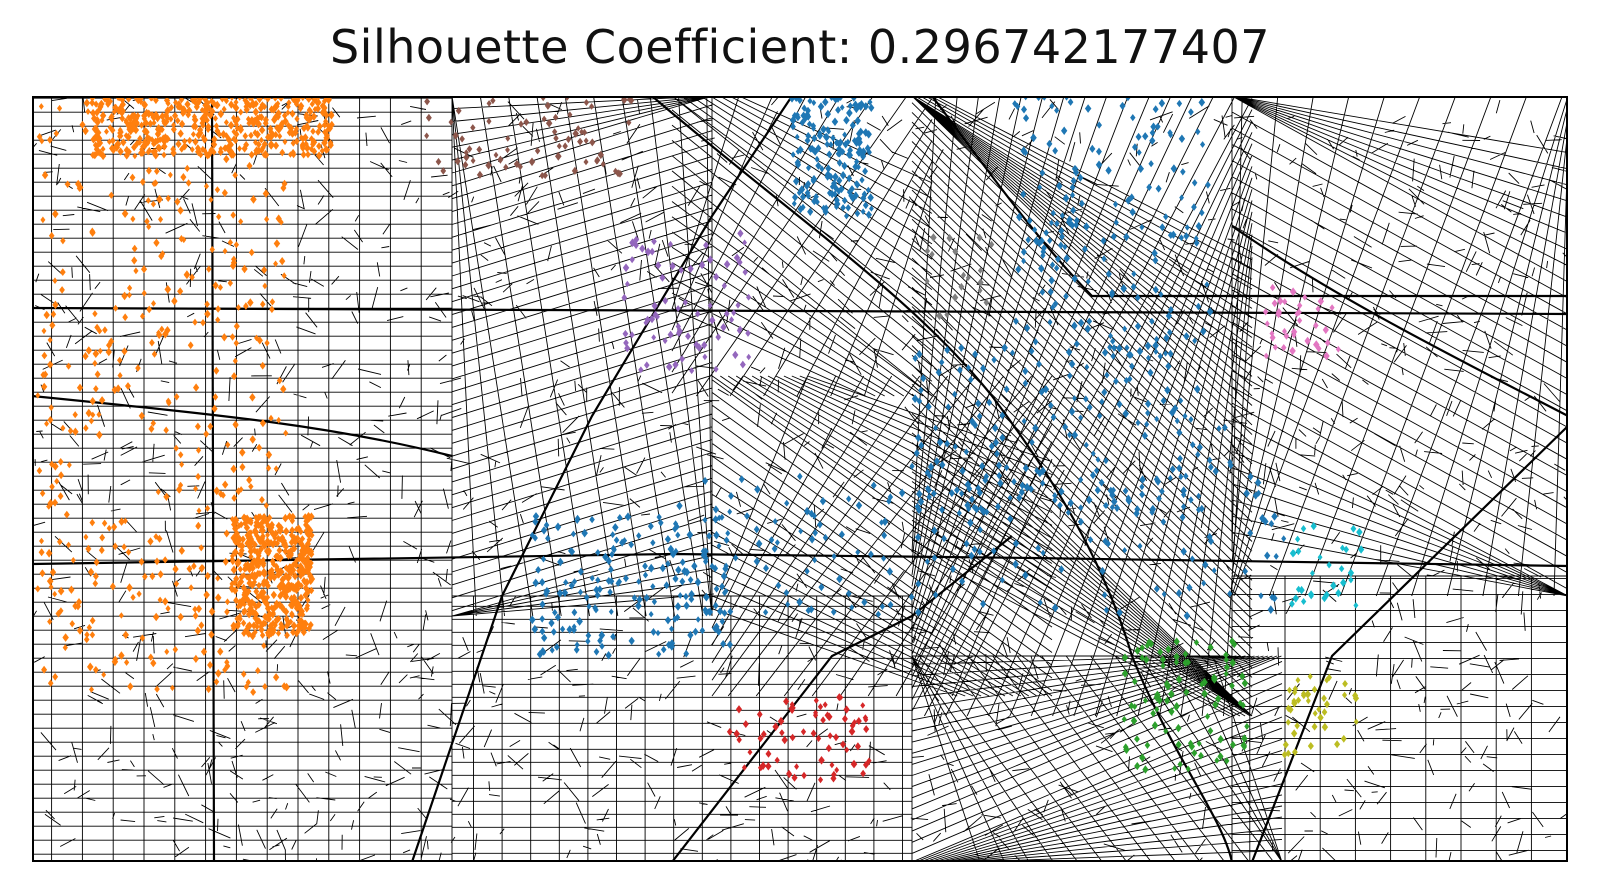 The image size is (1600, 892). Describe the element at coordinates (1320, 716) in the screenshot. I see `cluster-olive` at that location.